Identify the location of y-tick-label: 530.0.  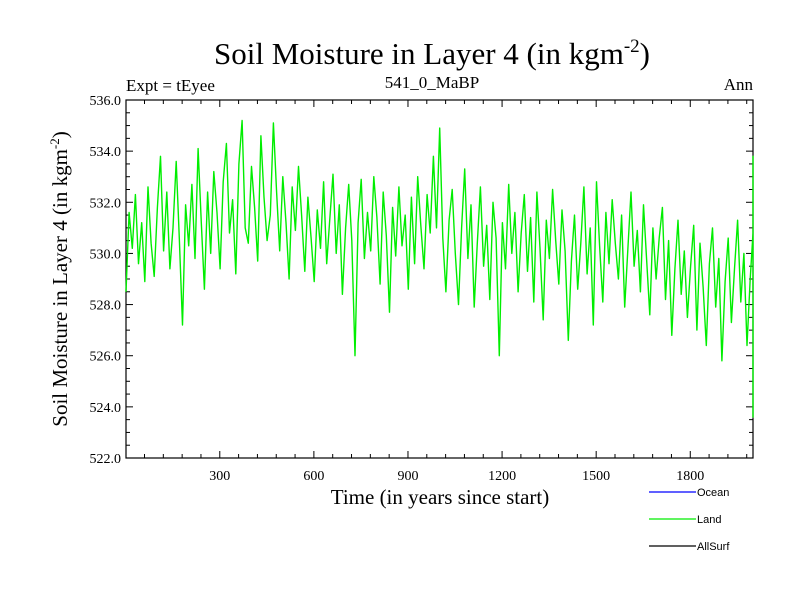
(106, 254).